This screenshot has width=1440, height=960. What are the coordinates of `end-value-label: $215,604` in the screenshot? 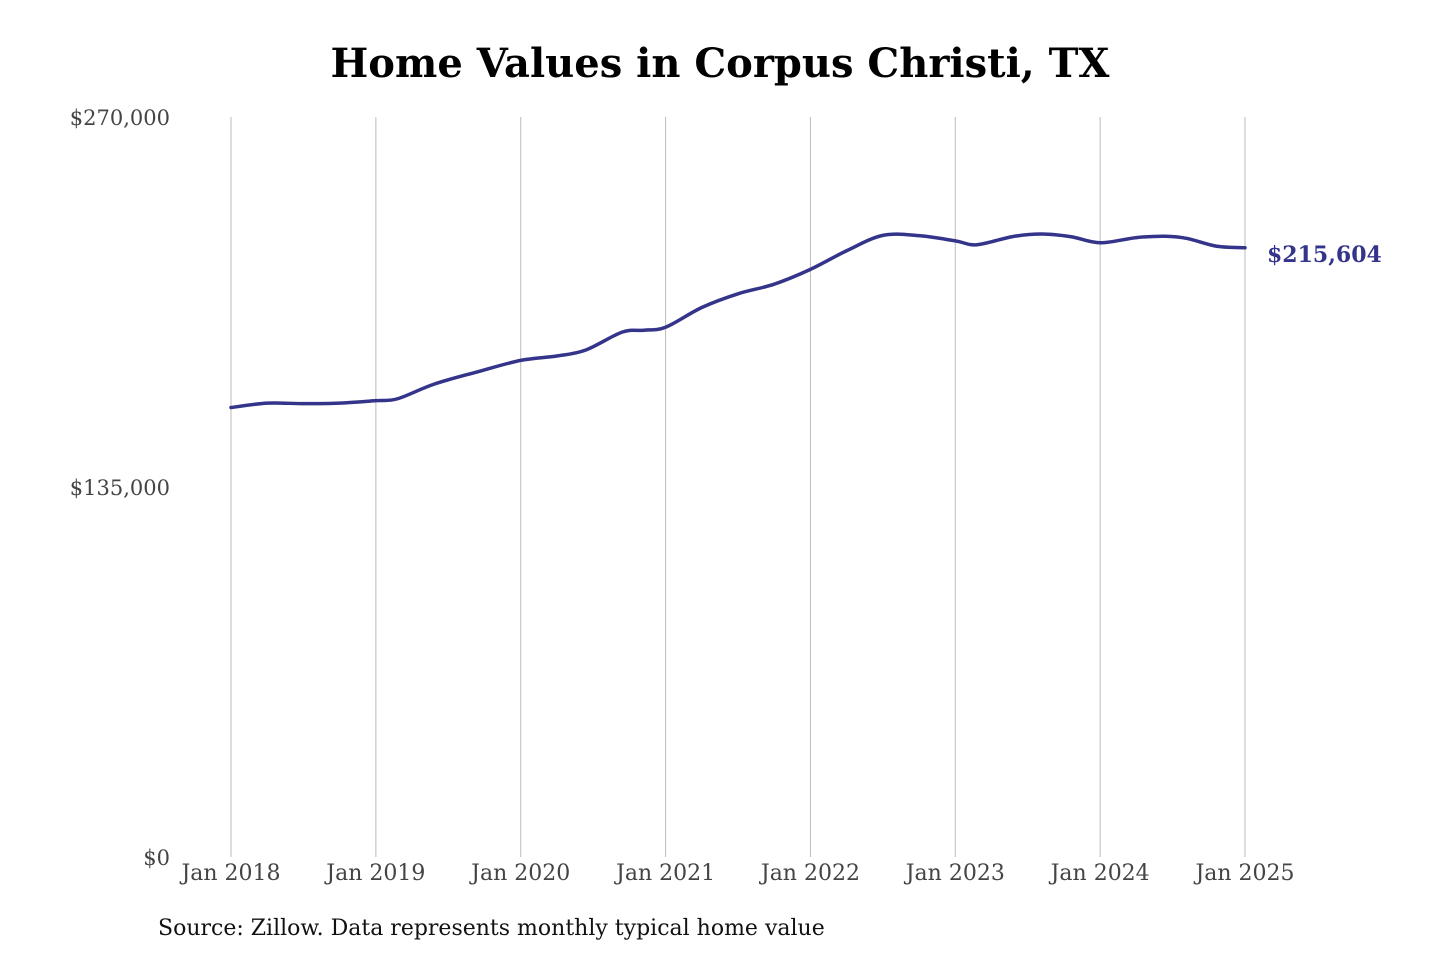 It's located at (1324, 255).